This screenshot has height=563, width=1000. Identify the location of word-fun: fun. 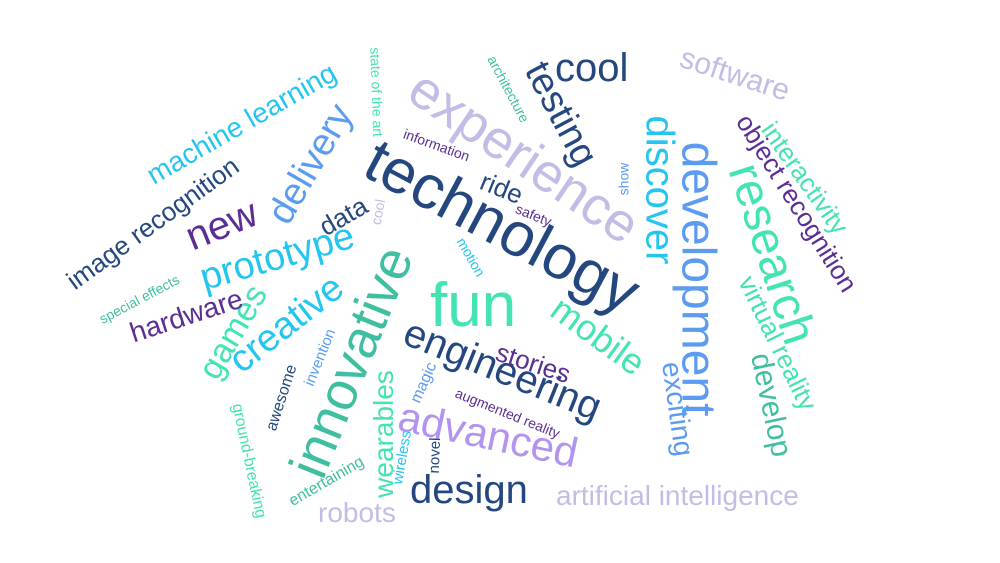
(473, 305).